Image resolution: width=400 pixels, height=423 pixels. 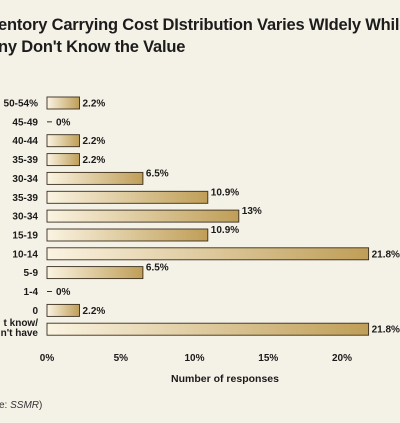 What do you see at coordinates (63, 292) in the screenshot?
I see `value-label-10: 0%` at bounding box center [63, 292].